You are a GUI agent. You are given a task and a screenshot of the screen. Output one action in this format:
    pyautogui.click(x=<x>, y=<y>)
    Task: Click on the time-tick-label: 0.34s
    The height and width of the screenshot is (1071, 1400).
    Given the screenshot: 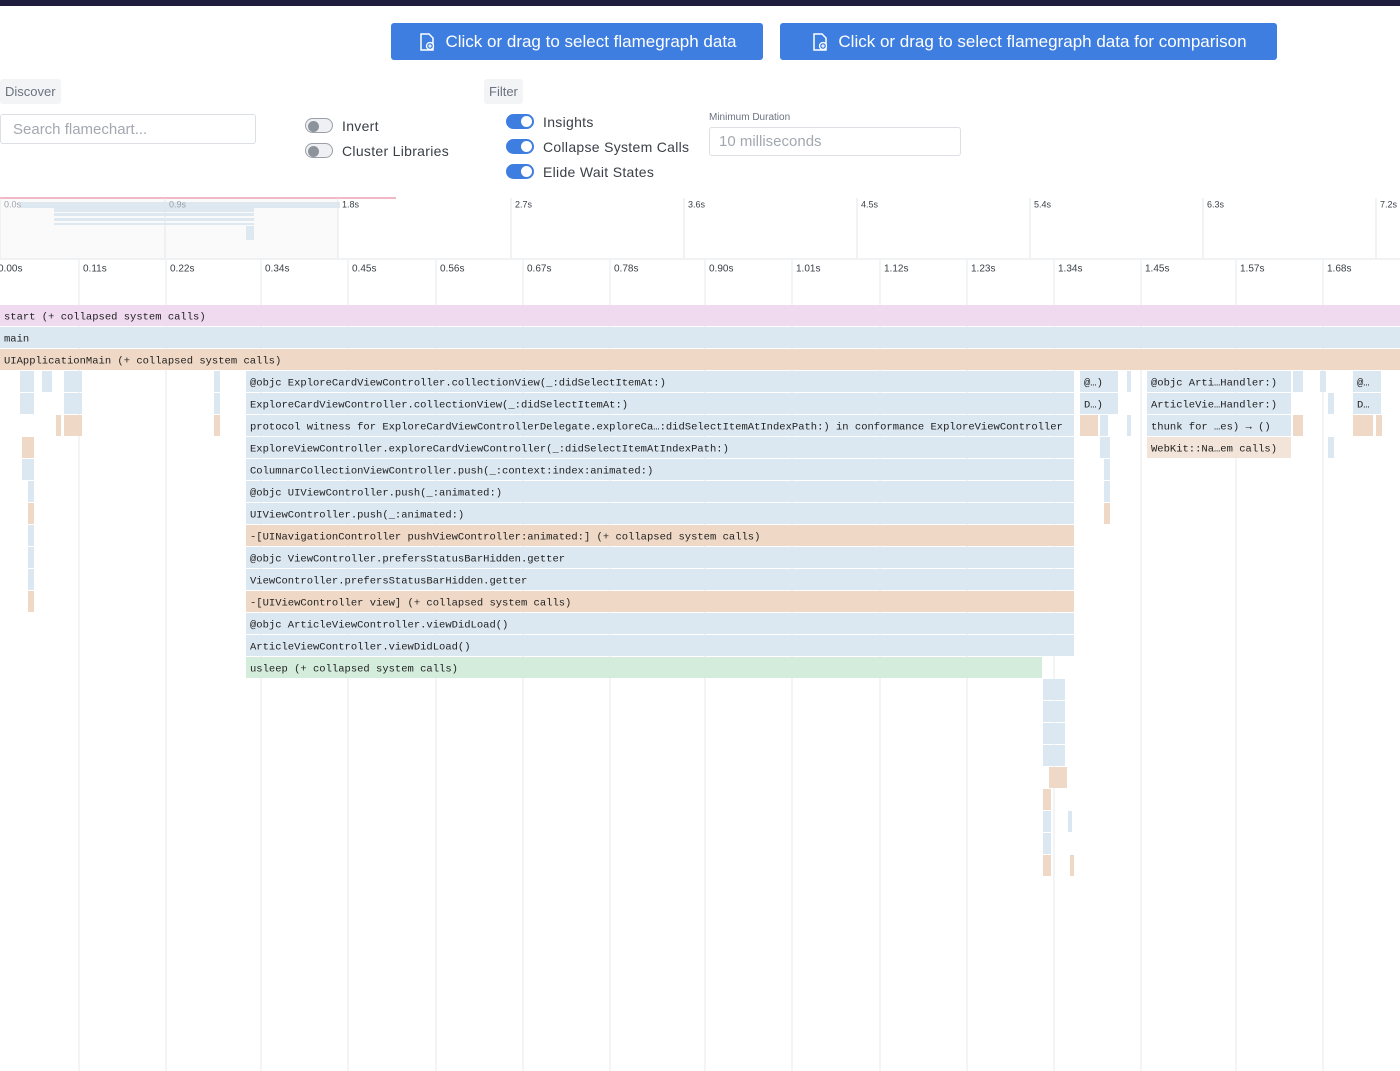 What is the action you would take?
    pyautogui.click(x=277, y=269)
    